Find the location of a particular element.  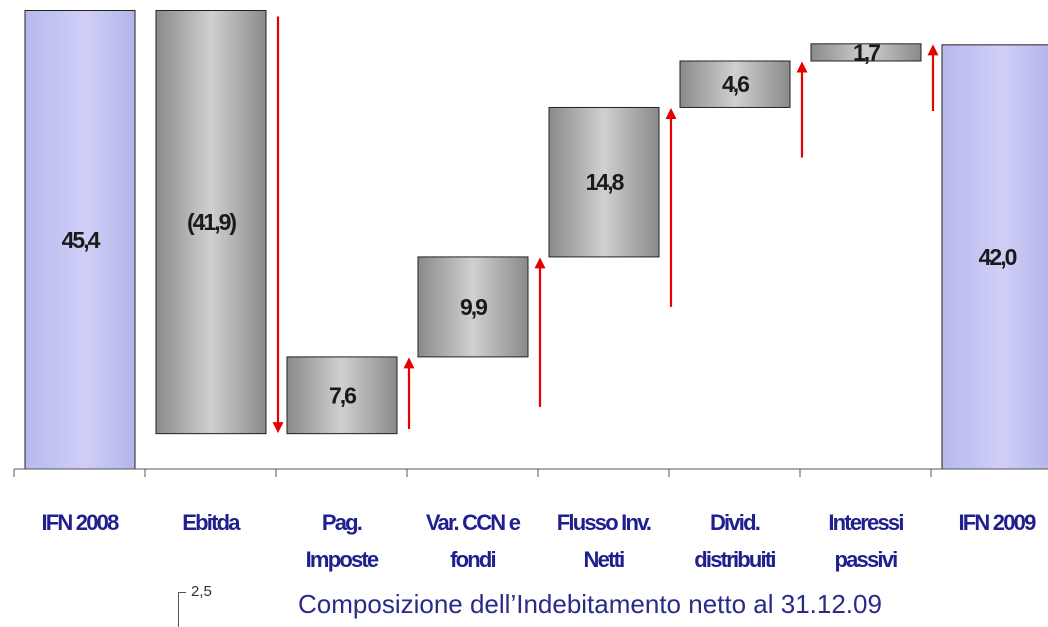

bar-ebitda is located at coordinates (211, 222).